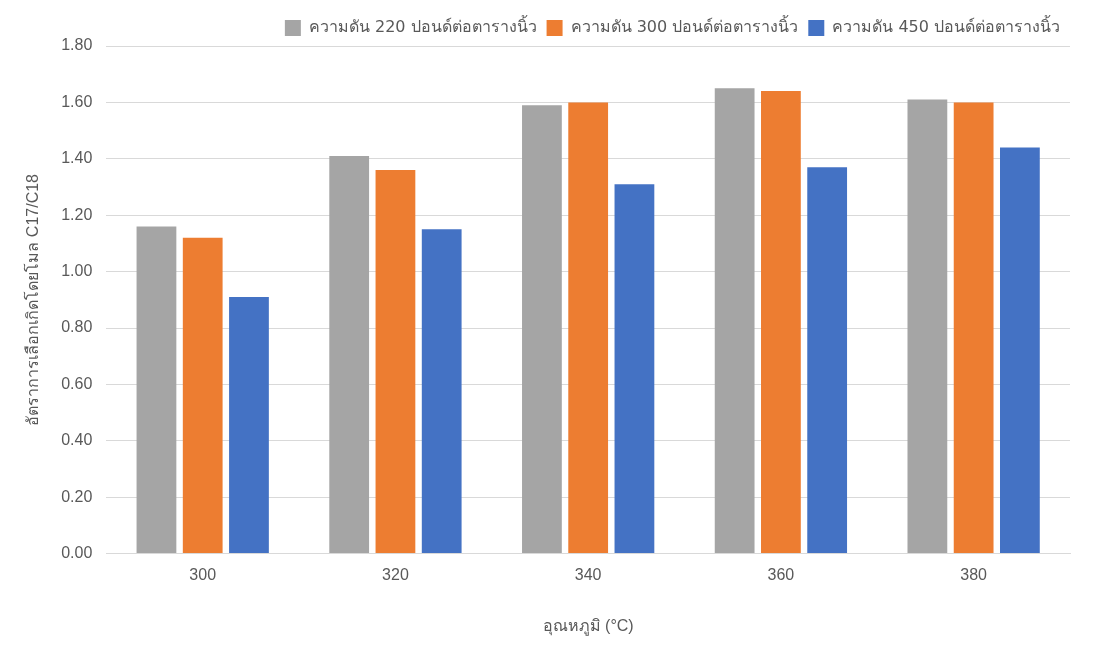 This screenshot has height=655, width=1104. Describe the element at coordinates (77, 214) in the screenshot. I see `y-tick-label: 1.20` at that location.